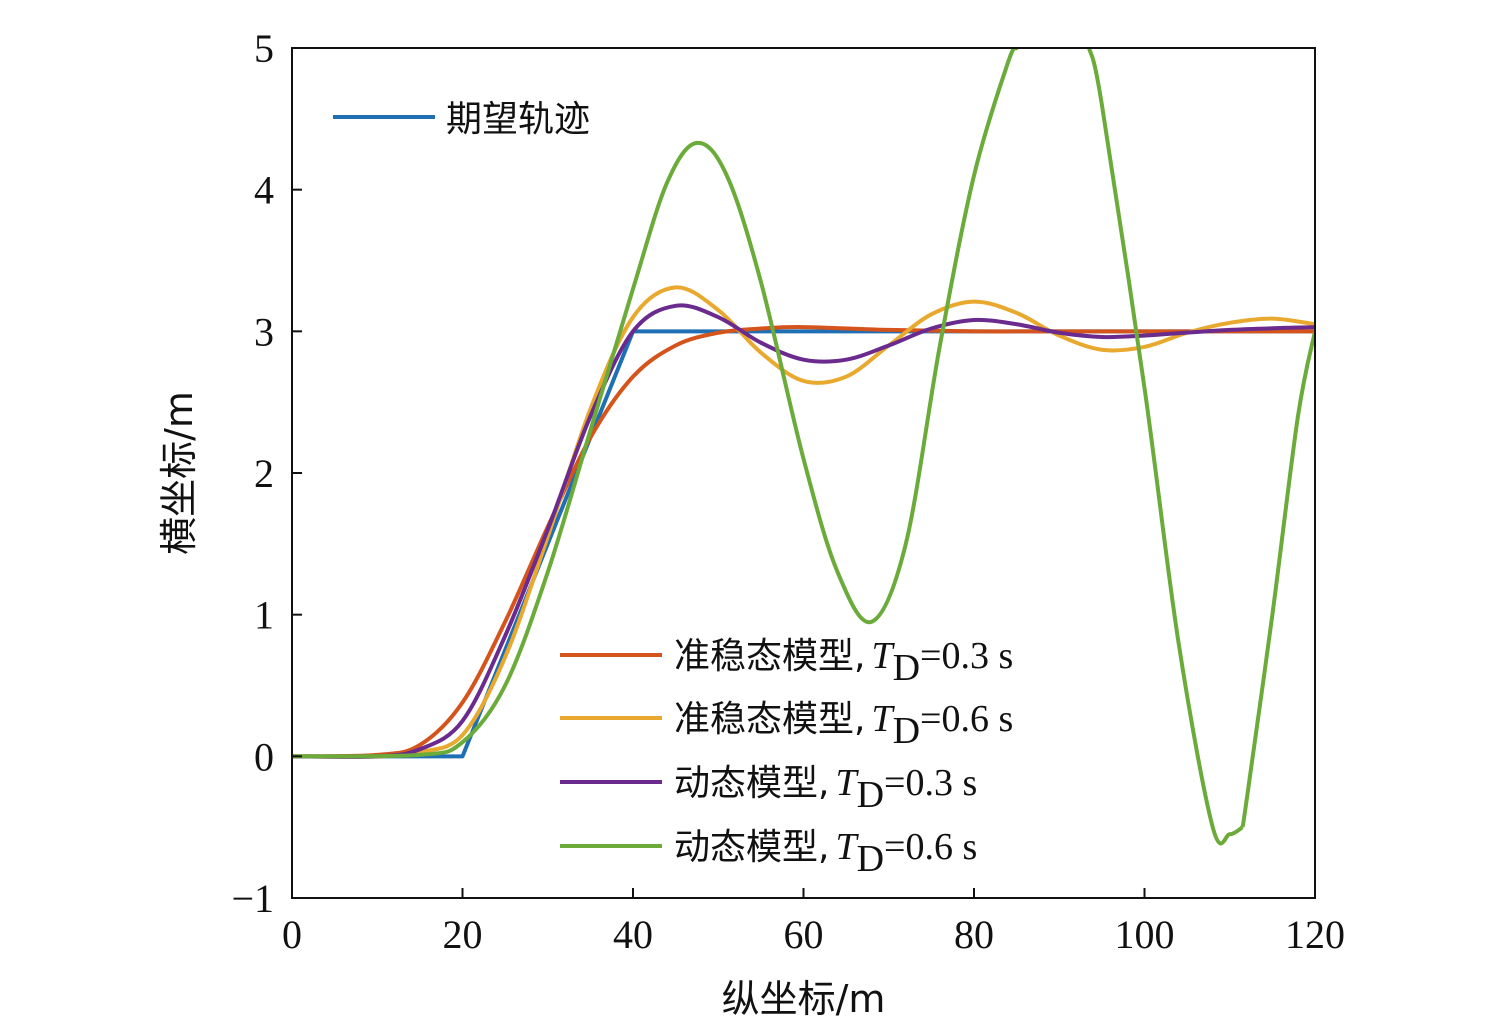  What do you see at coordinates (843, 662) in the screenshot?
I see `legend-label: 准稳态模型, TD=0.3 s` at bounding box center [843, 662].